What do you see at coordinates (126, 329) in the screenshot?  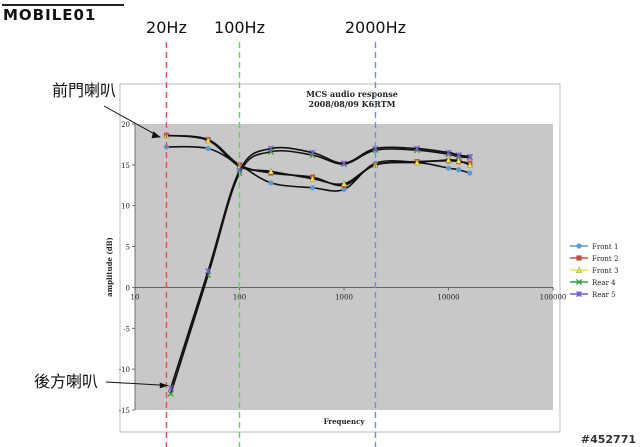 I see `y-tick-label: -5` at bounding box center [126, 329].